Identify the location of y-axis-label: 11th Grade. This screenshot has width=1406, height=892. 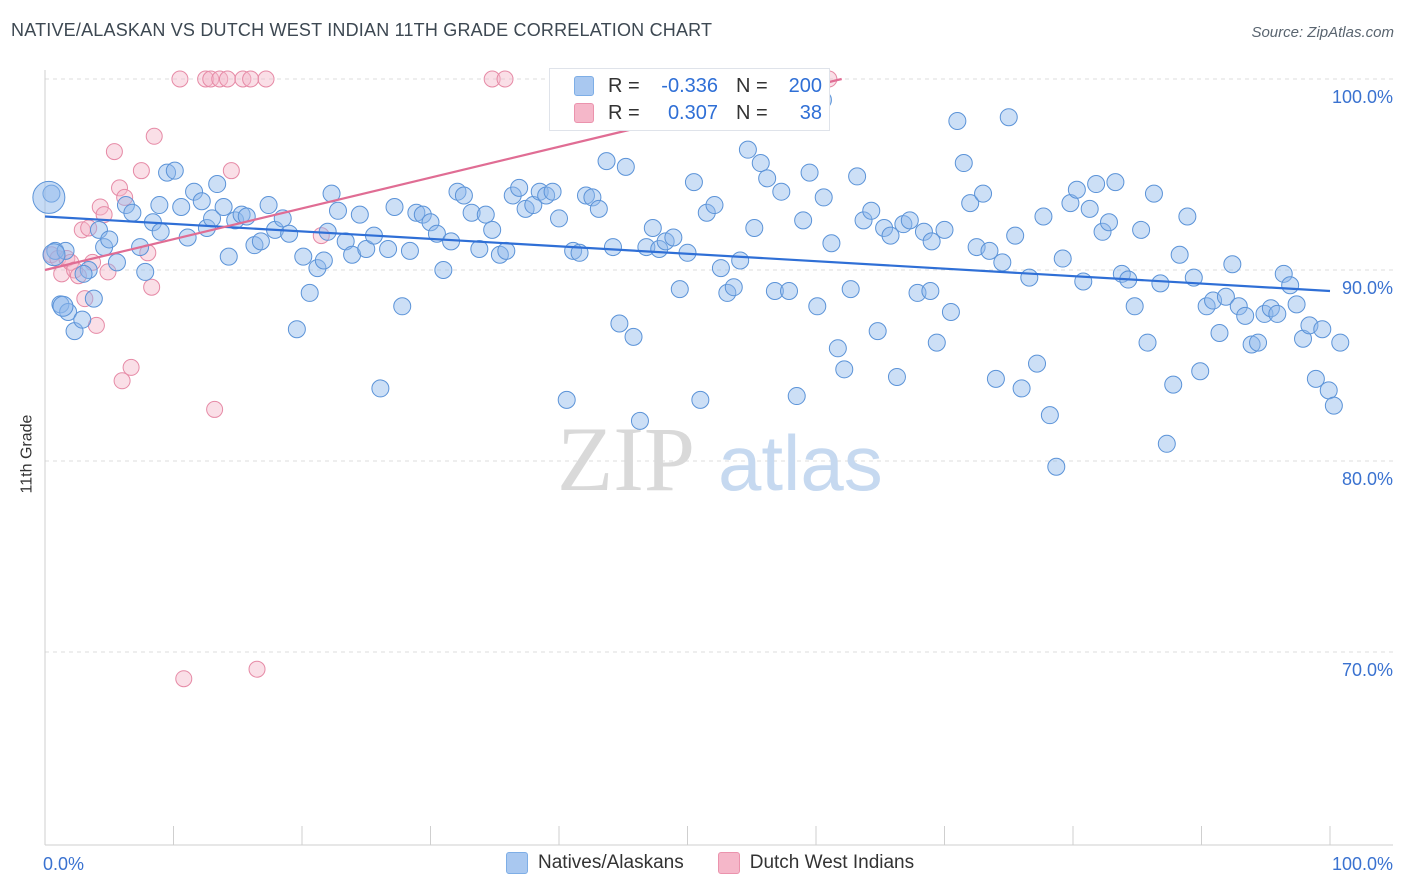
(27, 454).